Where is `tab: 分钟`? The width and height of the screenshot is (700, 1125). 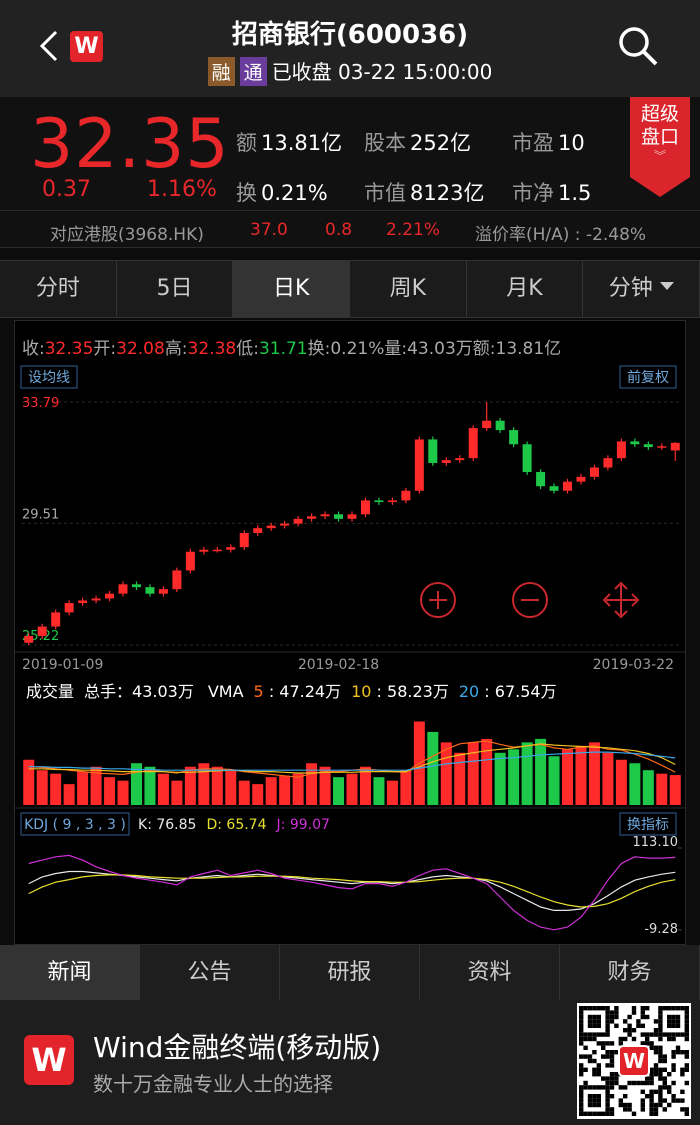
tab: 分钟 is located at coordinates (641, 289).